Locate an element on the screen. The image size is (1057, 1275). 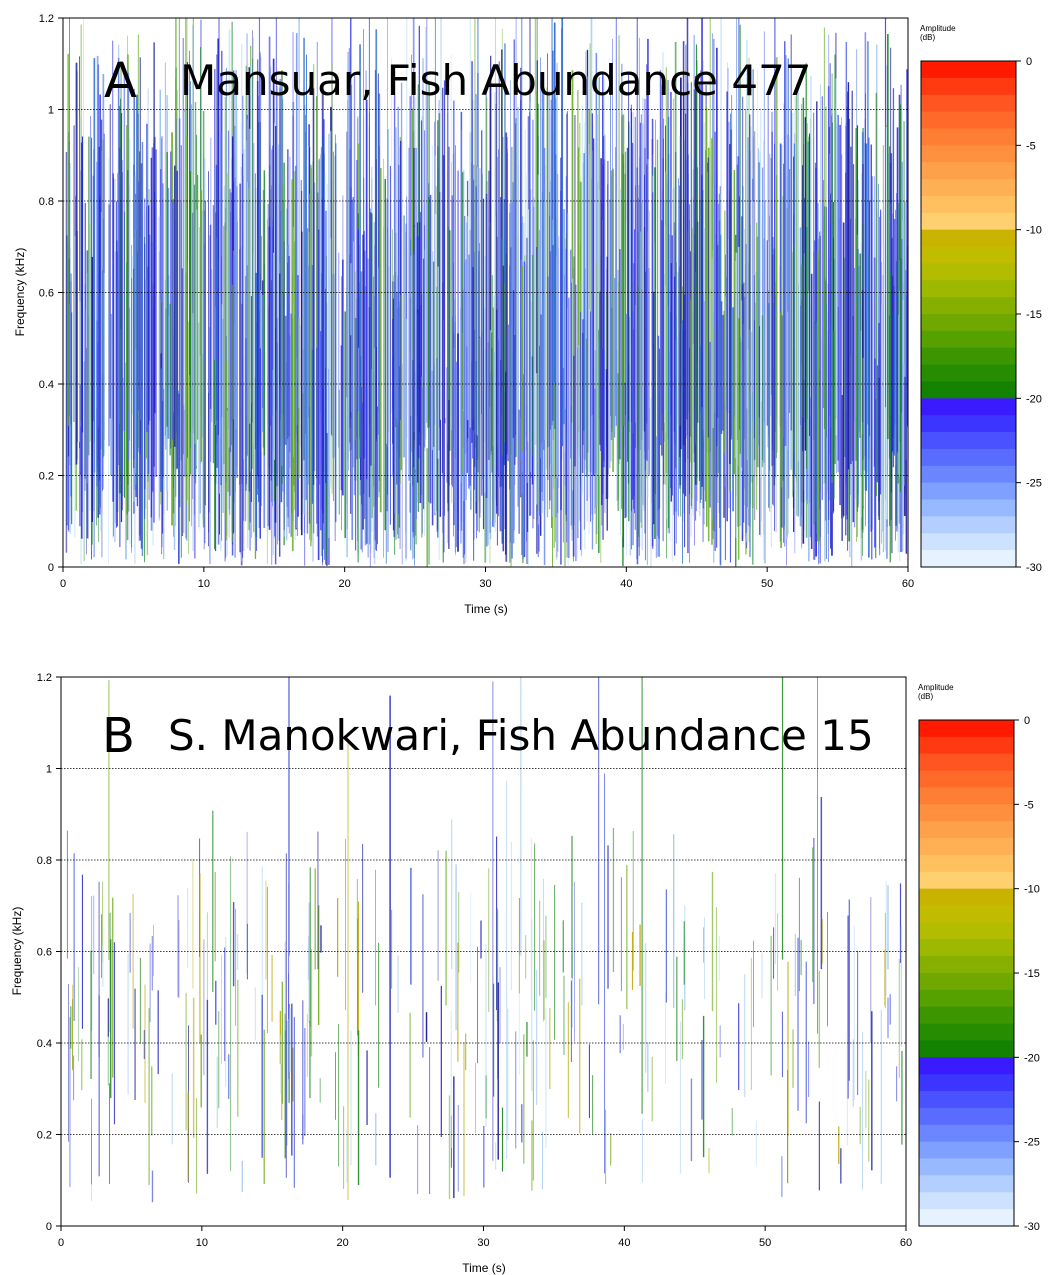
y-axis-label-a: Frequency (kHz) is located at coordinates (20, 292).